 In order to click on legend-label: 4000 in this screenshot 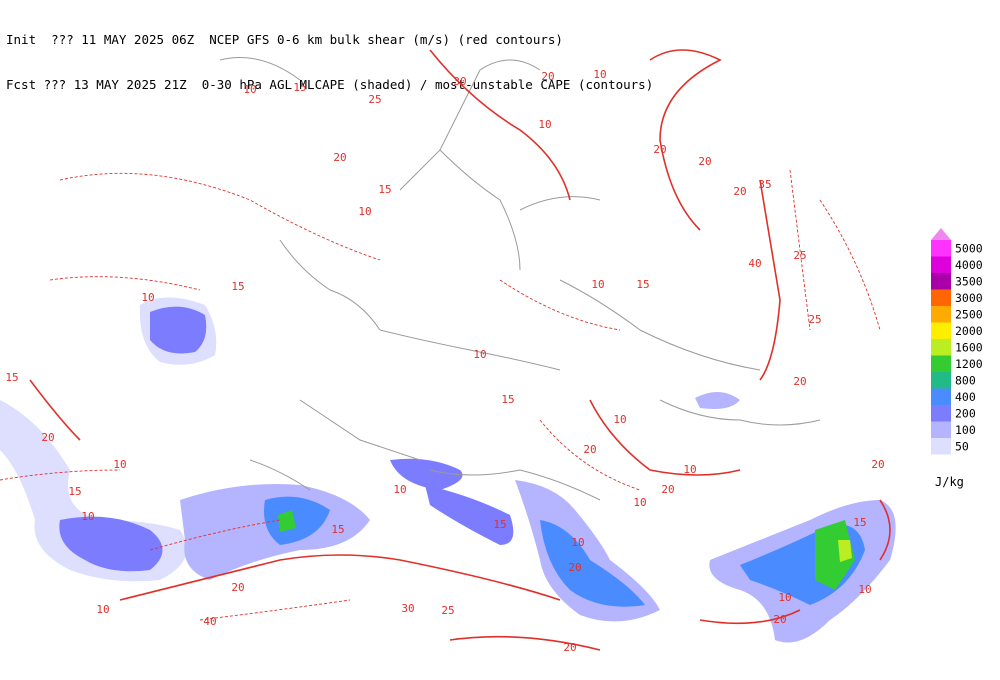, I will do `click(969, 265)`.